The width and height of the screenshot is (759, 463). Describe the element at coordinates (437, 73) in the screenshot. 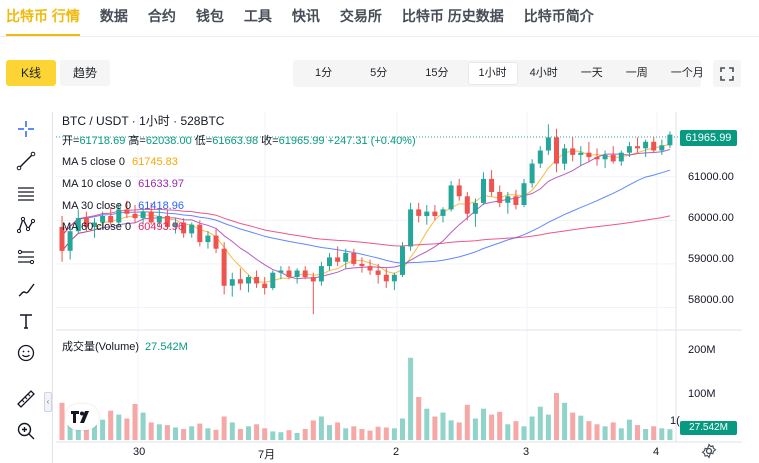

I see `interval-15m: 15分` at that location.